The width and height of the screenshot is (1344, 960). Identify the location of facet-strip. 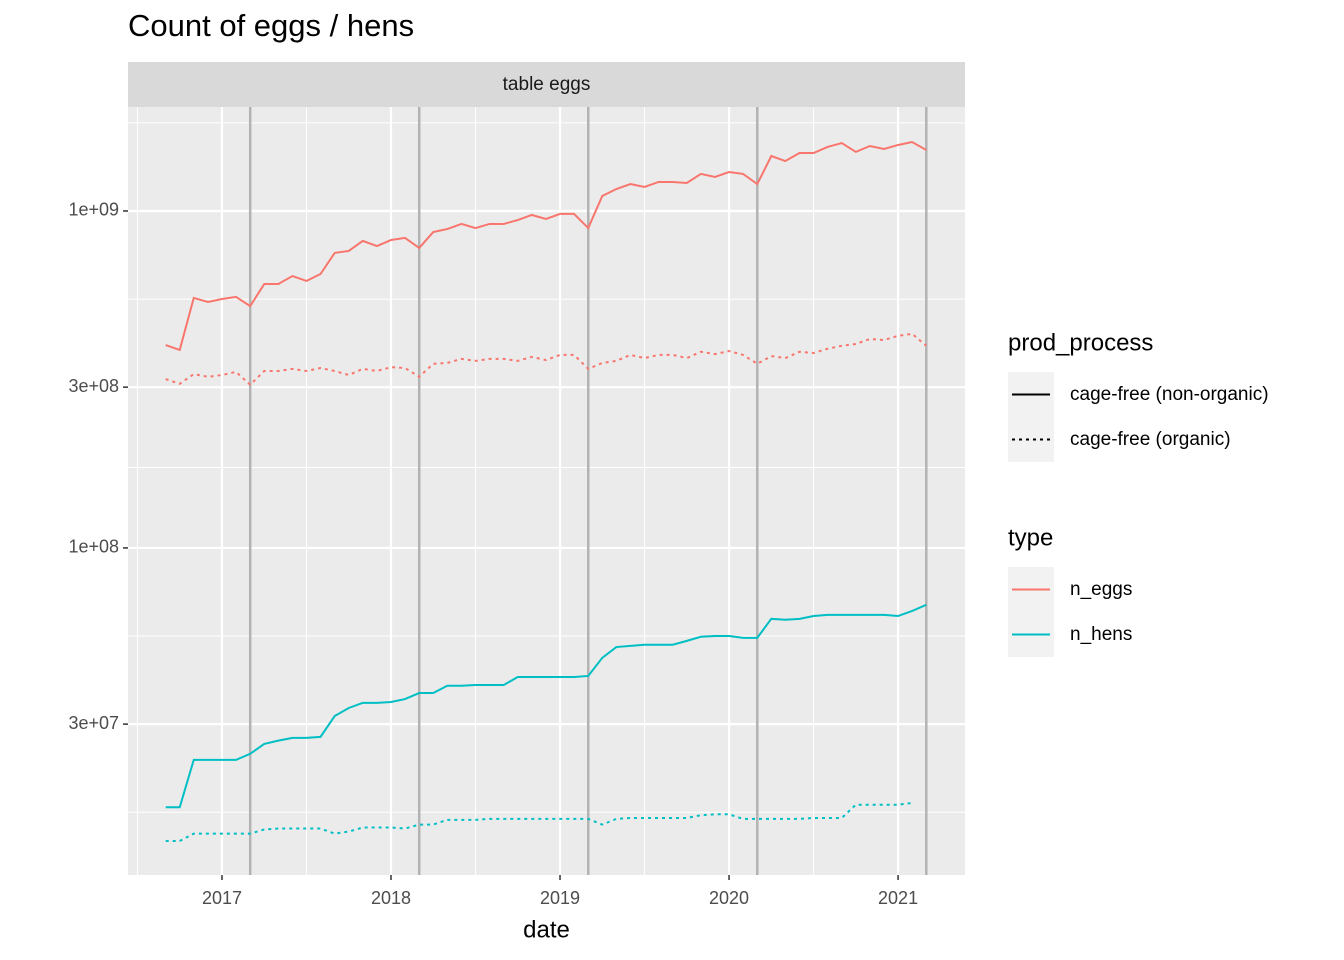
(546, 84).